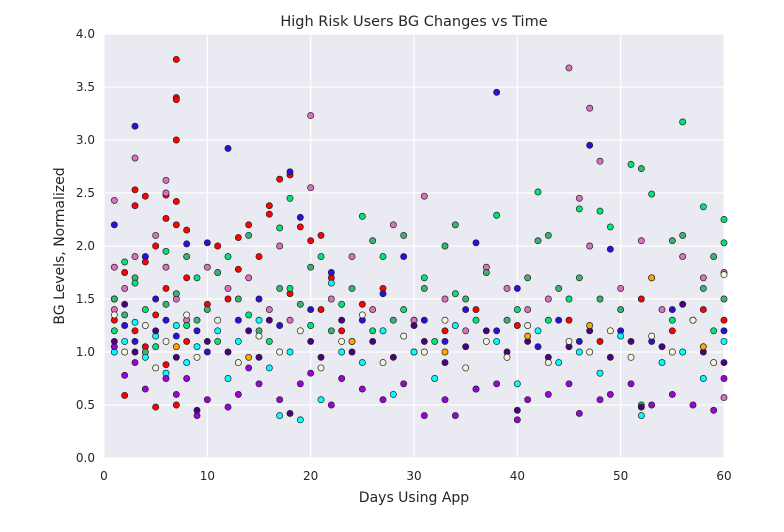  What do you see at coordinates (620, 476) in the screenshot?
I see `x-tick-label: 50` at bounding box center [620, 476].